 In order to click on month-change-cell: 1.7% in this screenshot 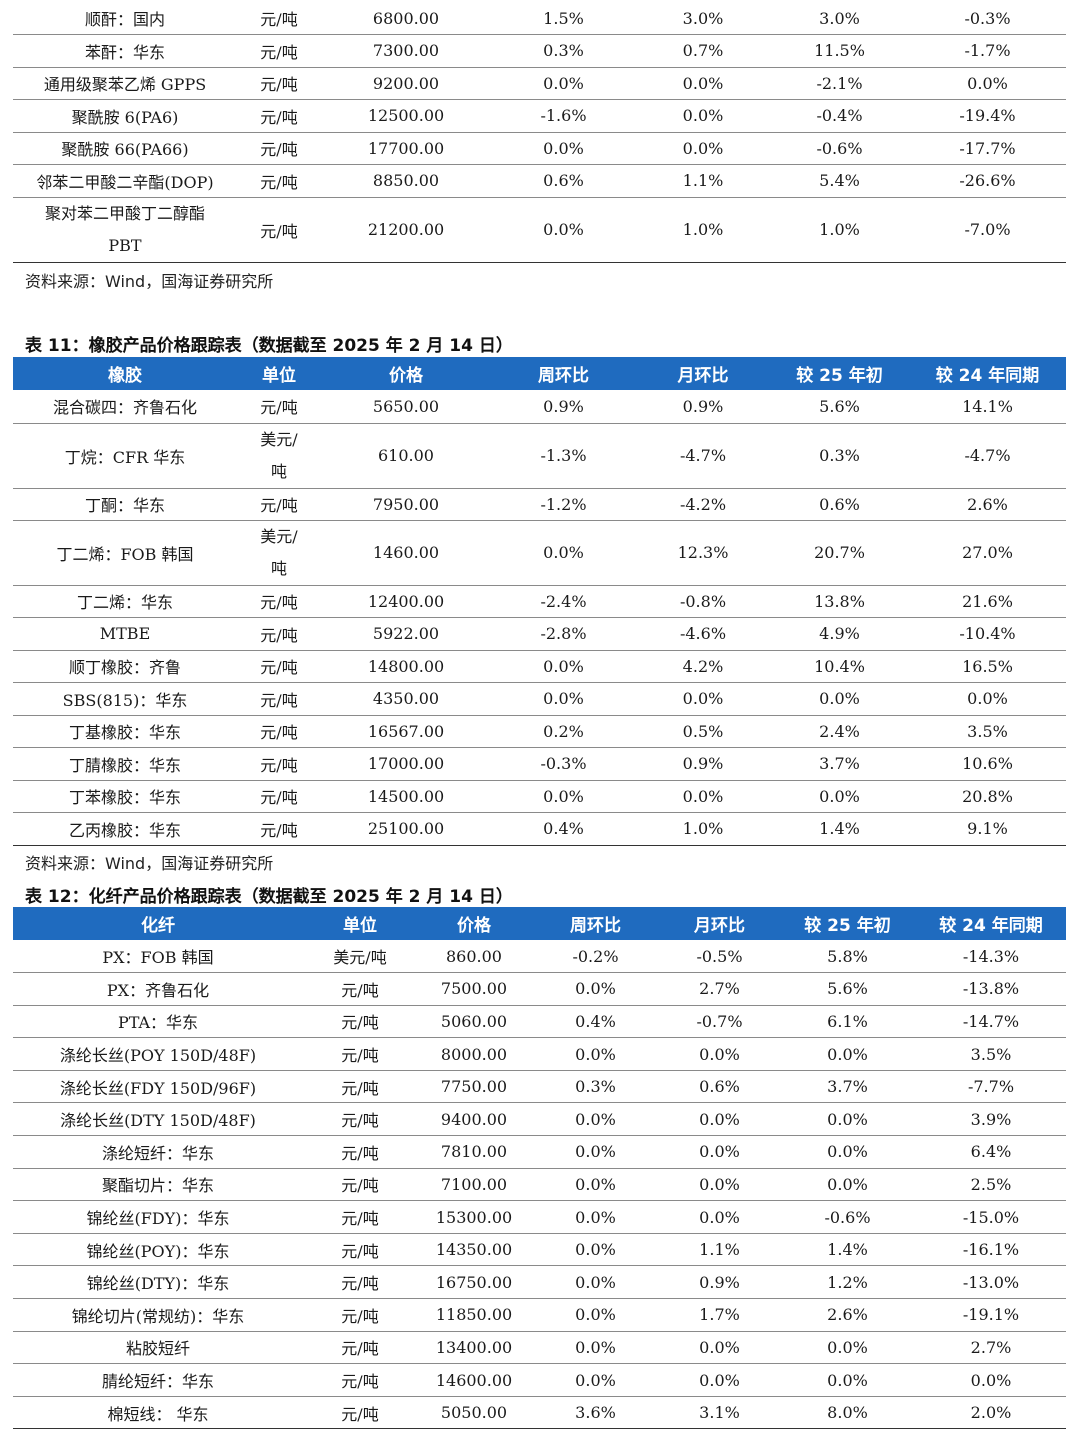, I will do `click(719, 1315)`.